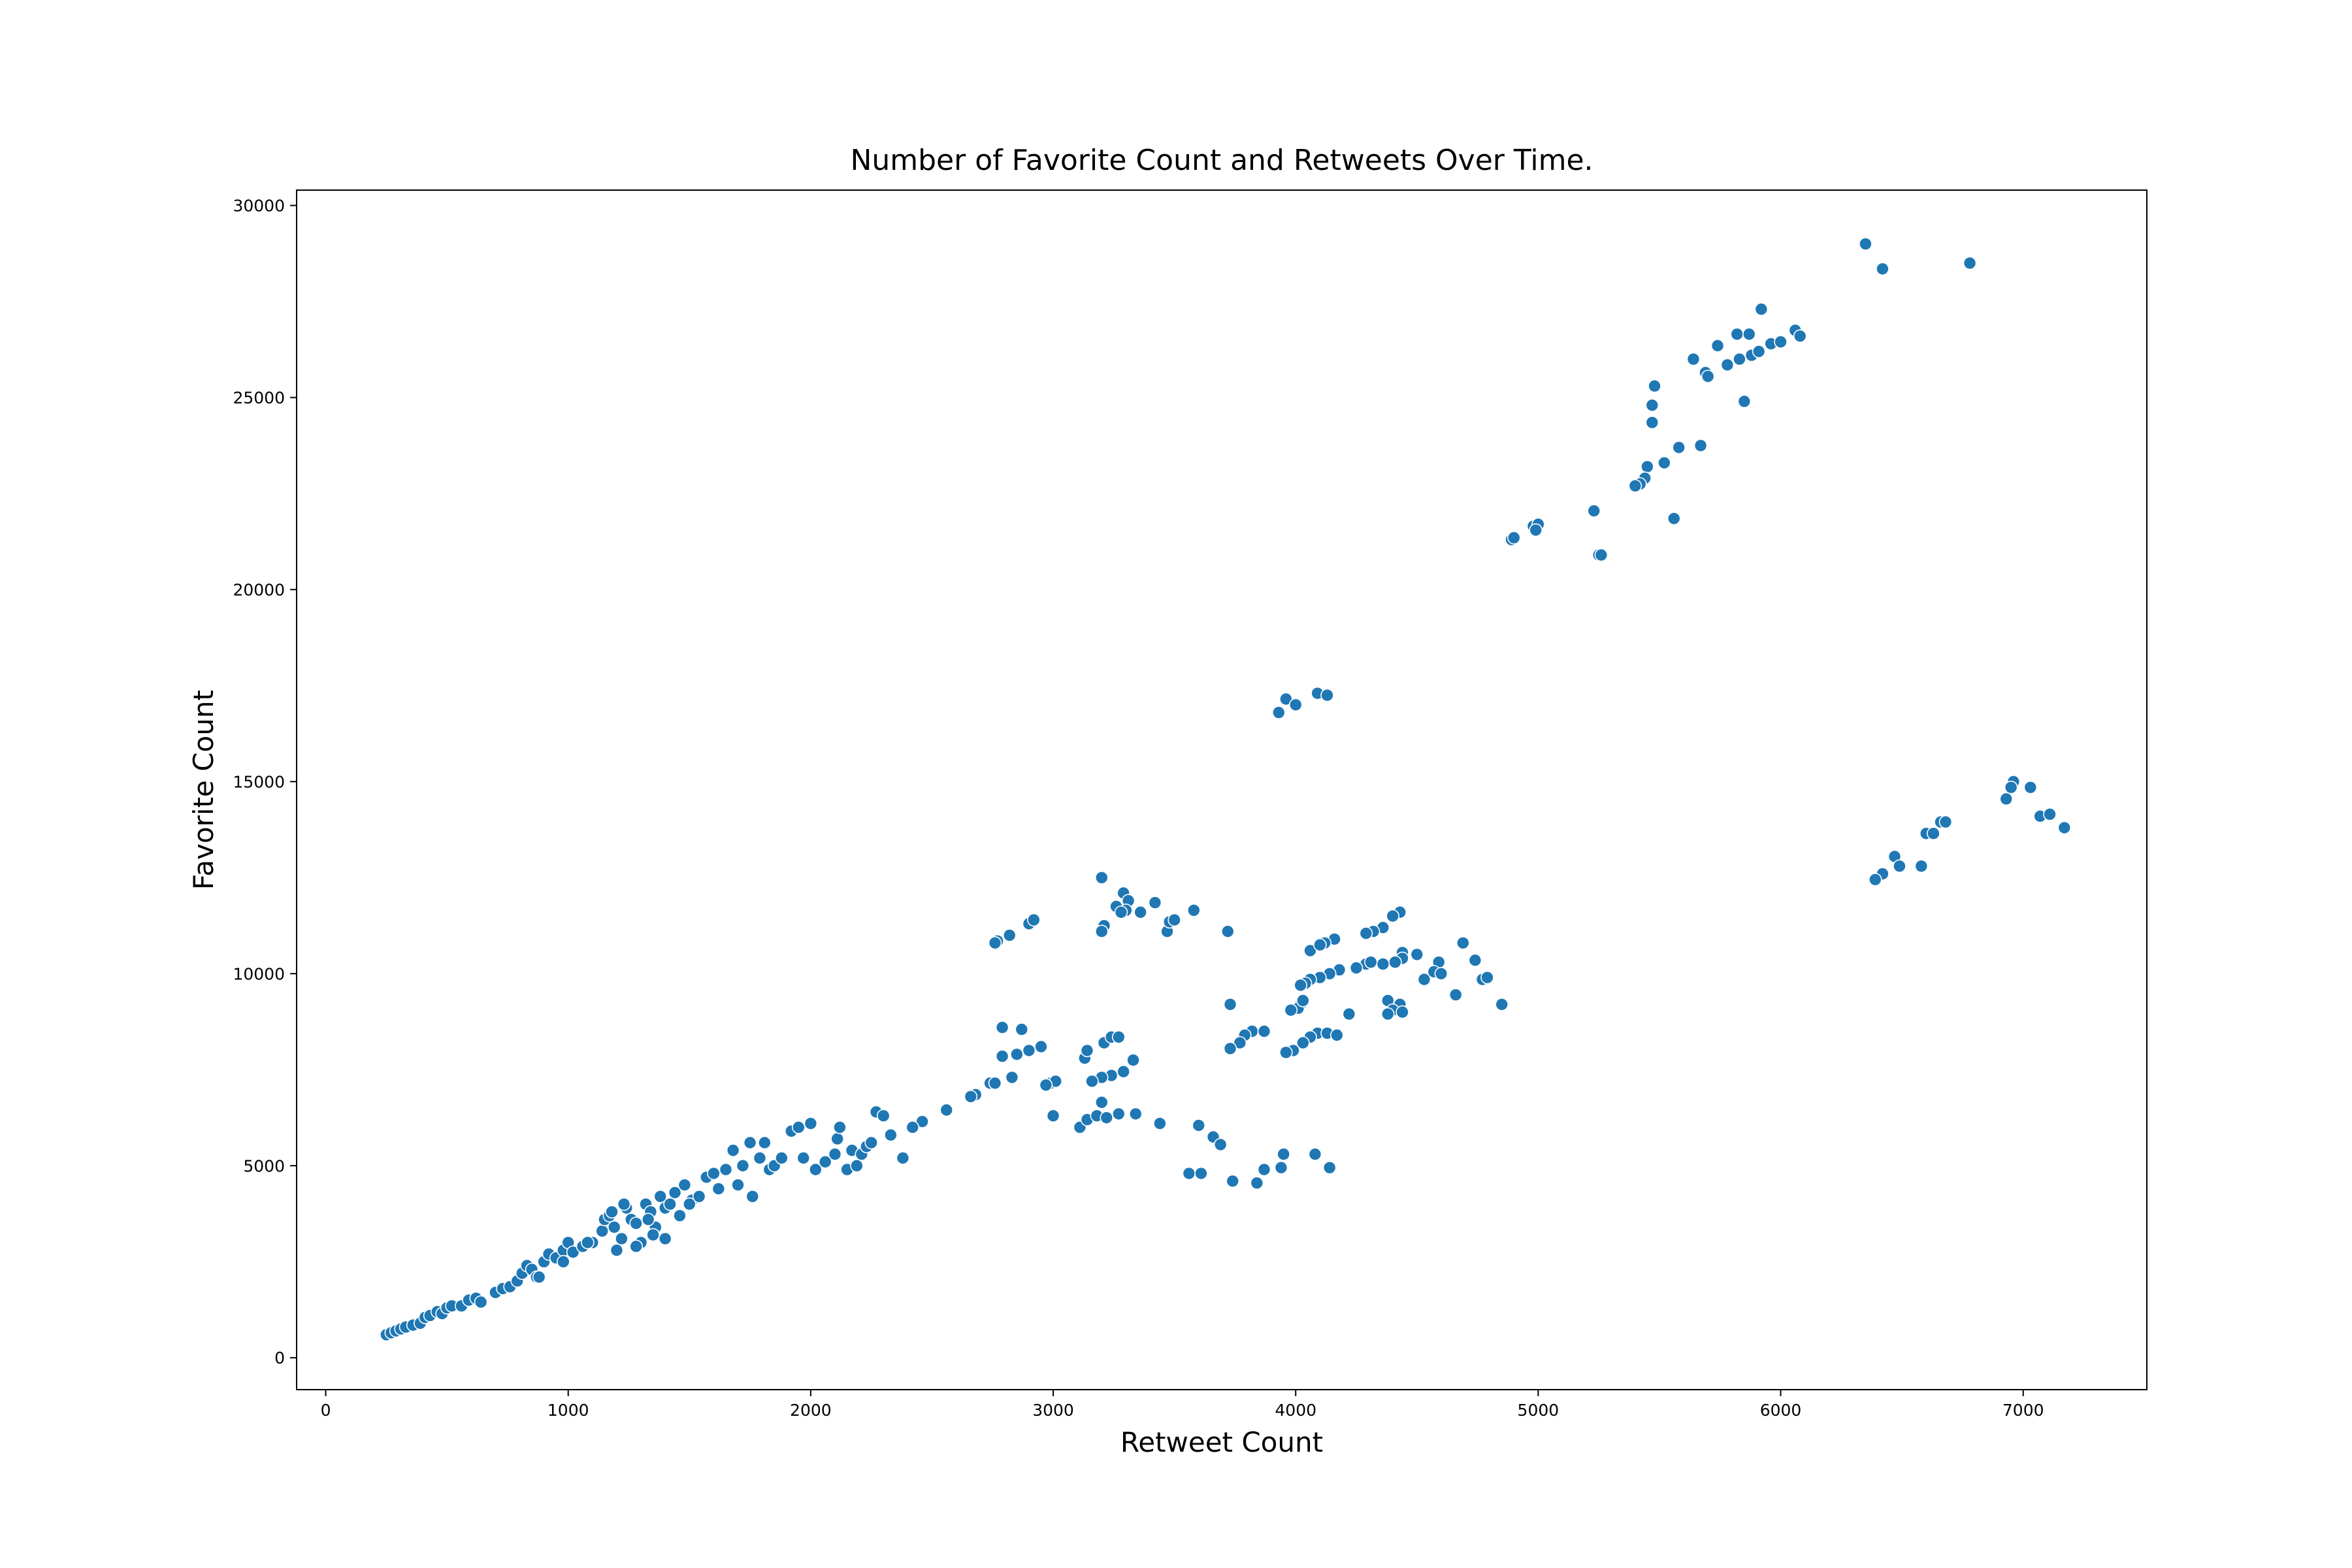  I want to click on y-tick-label: 25000, so click(259, 397).